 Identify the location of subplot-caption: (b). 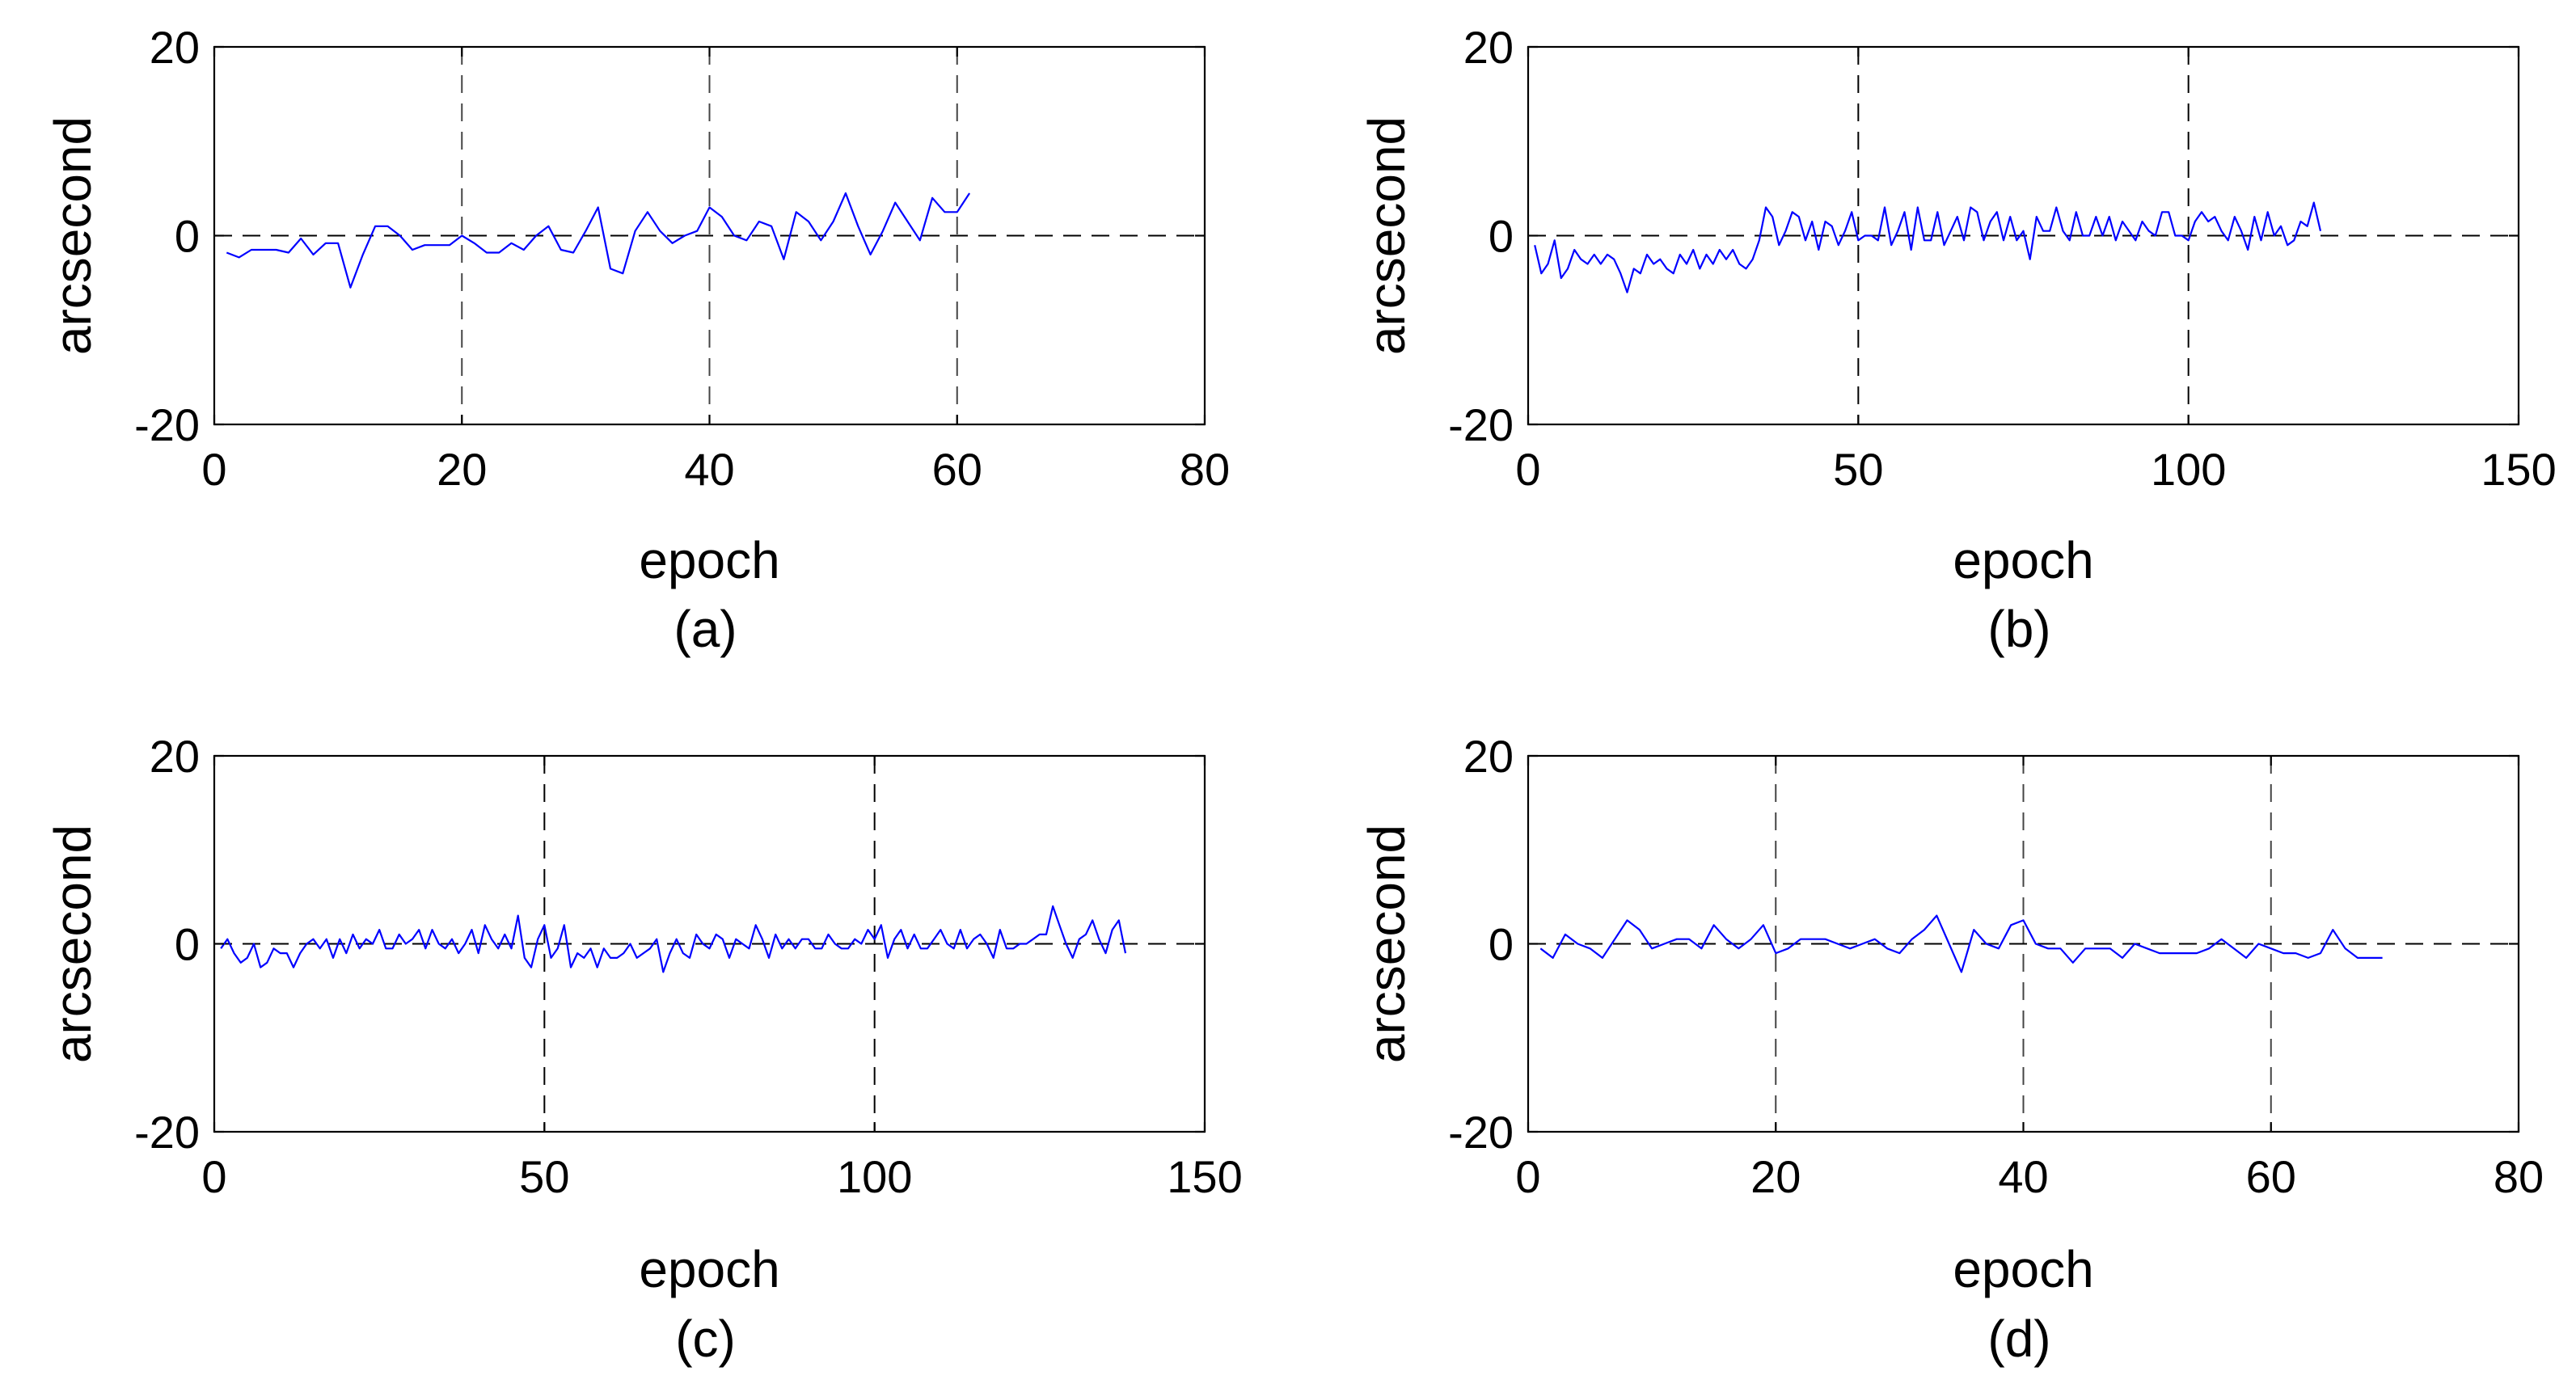
(2018, 629).